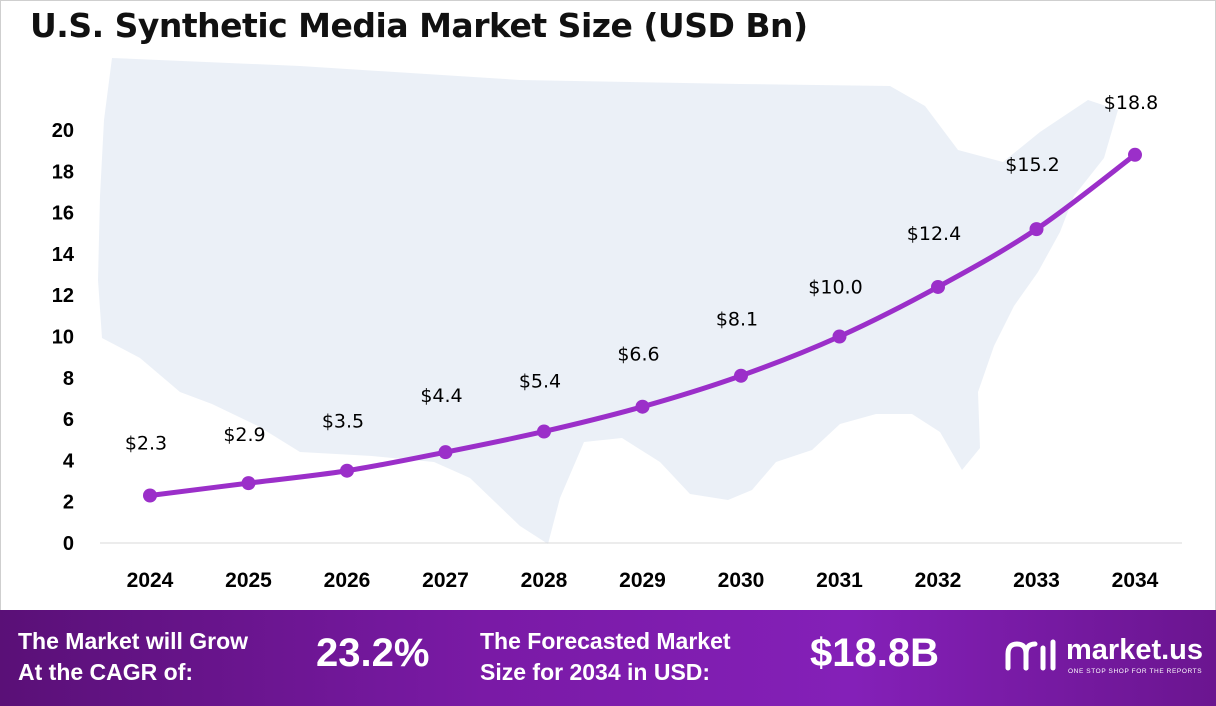 This screenshot has width=1216, height=706. What do you see at coordinates (934, 234) in the screenshot?
I see `data-label: $12.4` at bounding box center [934, 234].